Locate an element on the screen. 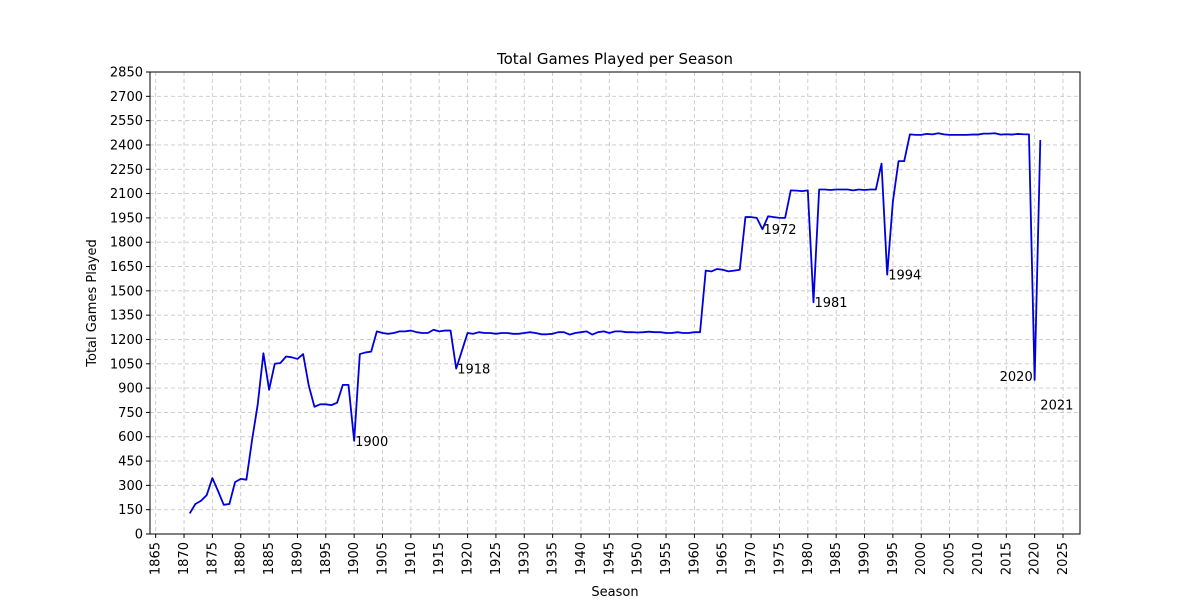 This screenshot has height=604, width=1200. y-tick-label: 1950 is located at coordinates (126, 218).